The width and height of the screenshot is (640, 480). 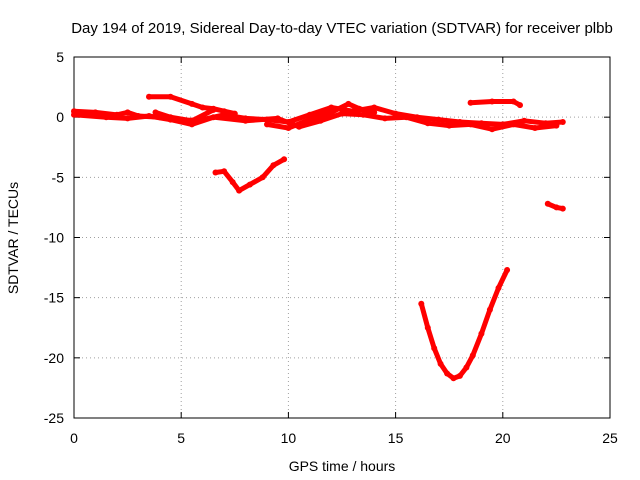 What do you see at coordinates (342, 466) in the screenshot?
I see `x-axis-label: GPS time / hours` at bounding box center [342, 466].